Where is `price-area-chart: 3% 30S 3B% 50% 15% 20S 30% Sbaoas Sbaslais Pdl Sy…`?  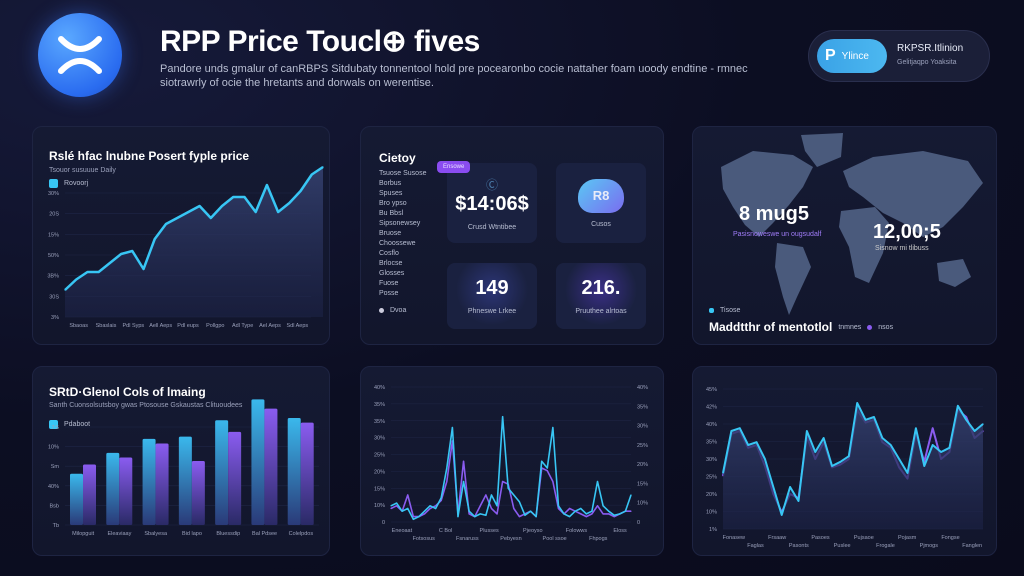 price-area-chart: 3% 30S 3B% 50% 15% 20S 30% Sbaoas Sbaslais Pdl Sy… is located at coordinates (185, 247).